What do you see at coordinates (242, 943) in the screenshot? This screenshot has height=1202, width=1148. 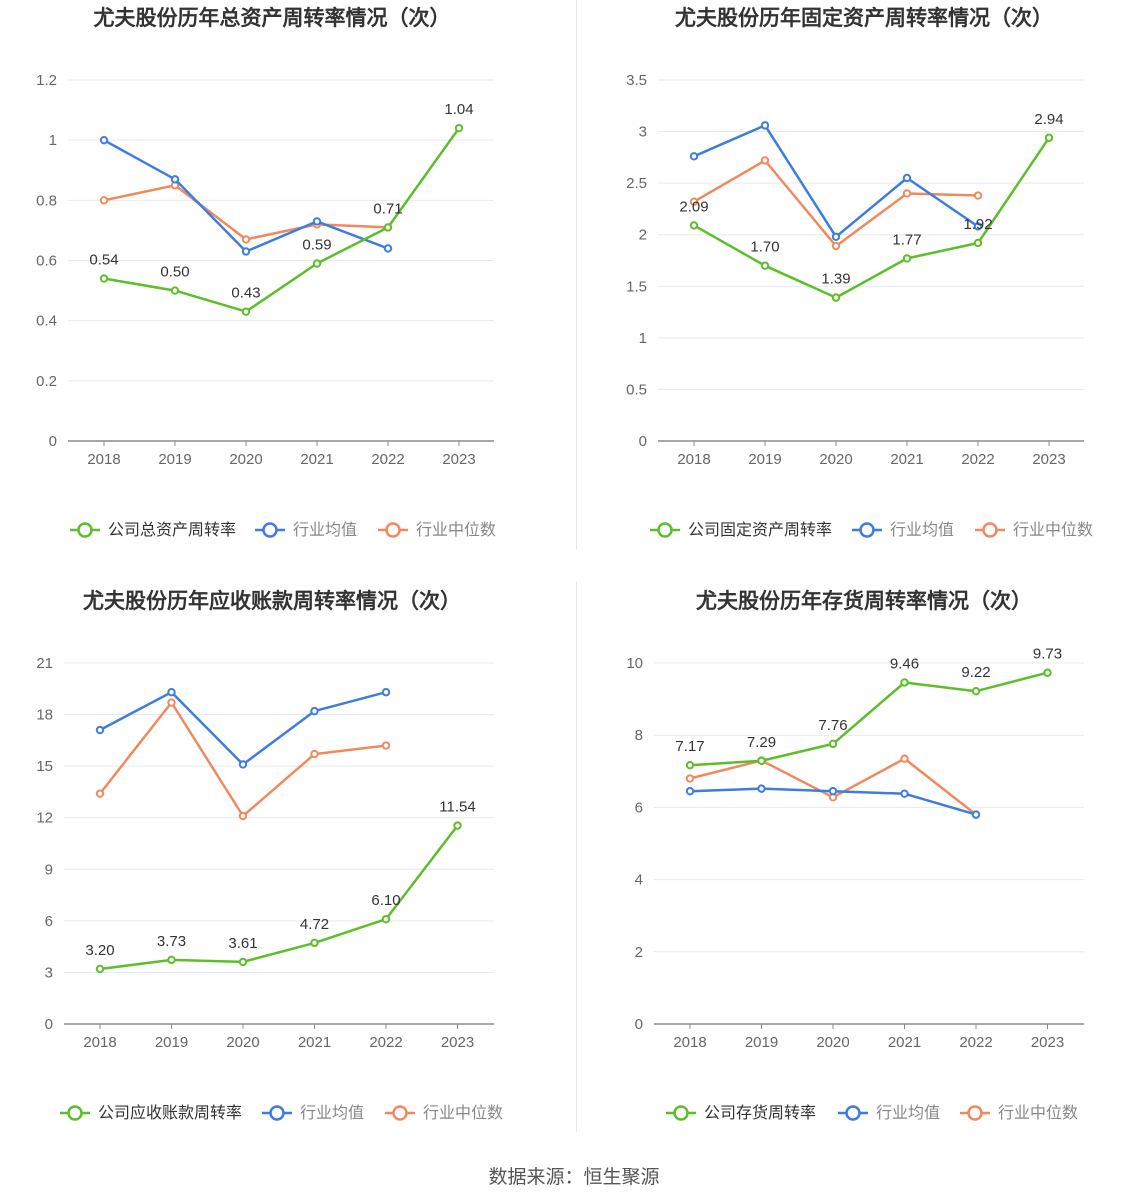 I see `data-label: 3.61` at bounding box center [242, 943].